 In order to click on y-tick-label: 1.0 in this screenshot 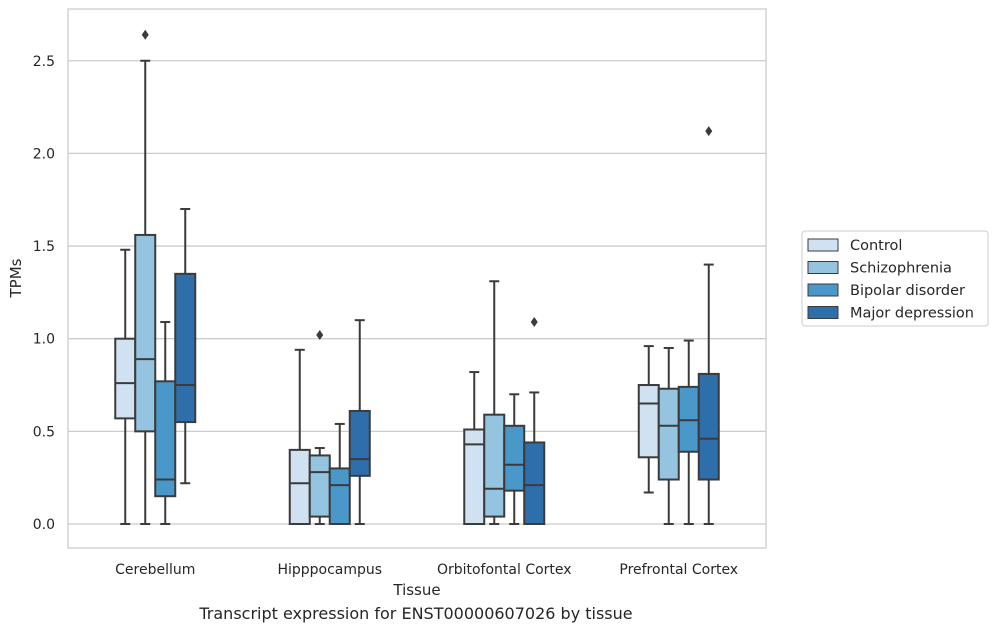, I will do `click(44, 340)`.